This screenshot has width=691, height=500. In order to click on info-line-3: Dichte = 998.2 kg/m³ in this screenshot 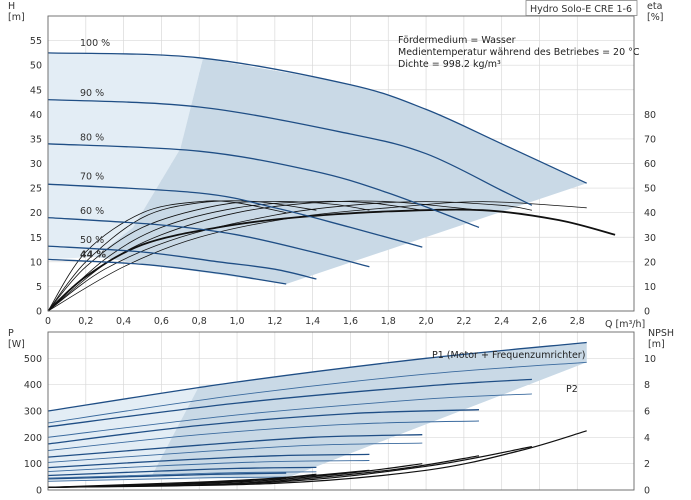, I will do `click(449, 64)`.